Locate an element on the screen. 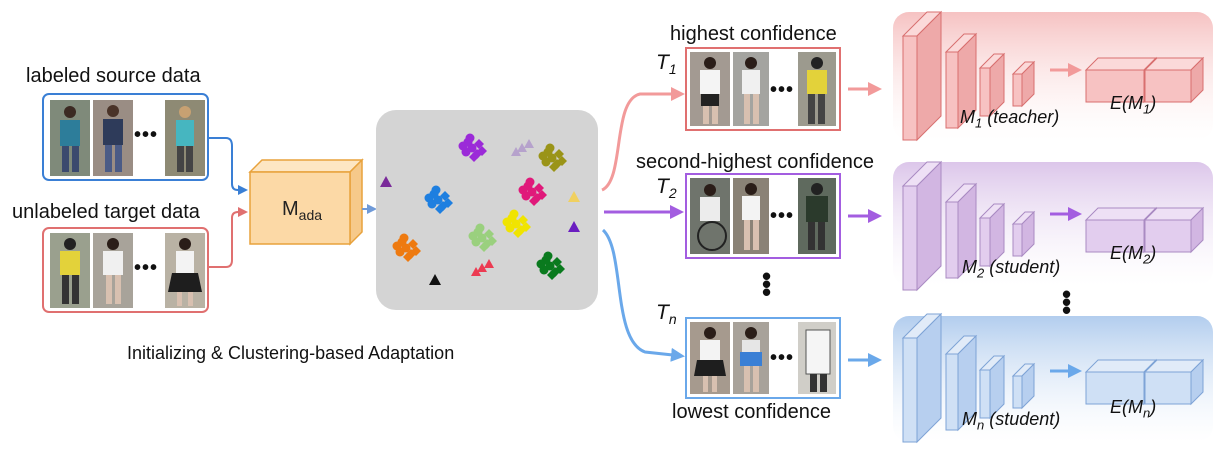 The width and height of the screenshot is (1226, 454). student2-model-label: M2 (student) is located at coordinates (1011, 269).